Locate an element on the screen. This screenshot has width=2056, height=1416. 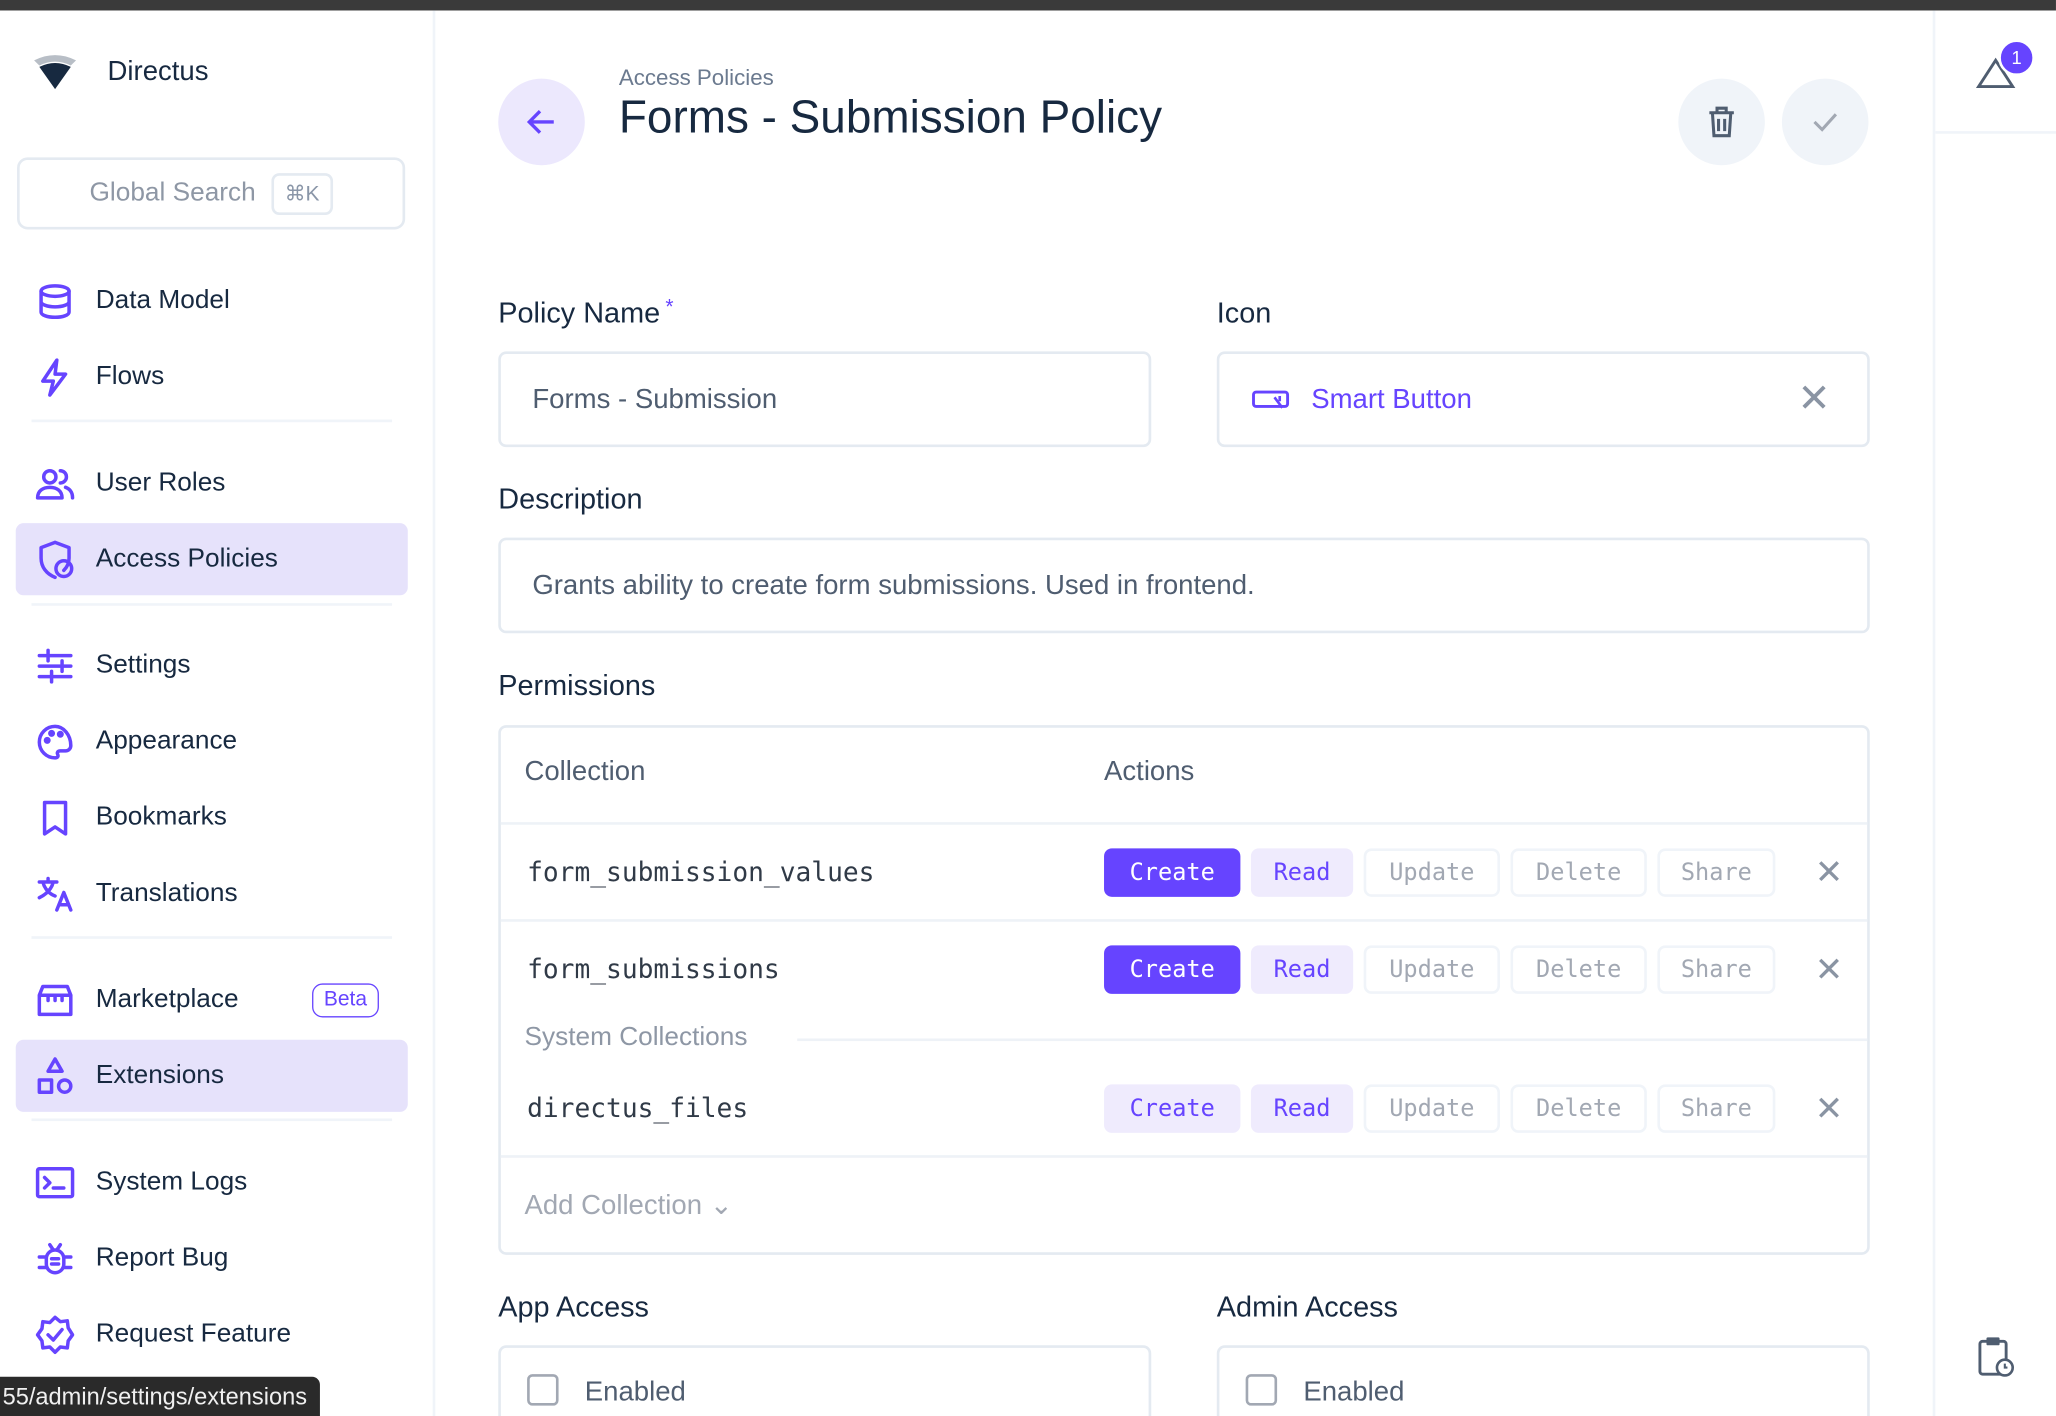
clipboard-clock-icon is located at coordinates (1996, 1357).